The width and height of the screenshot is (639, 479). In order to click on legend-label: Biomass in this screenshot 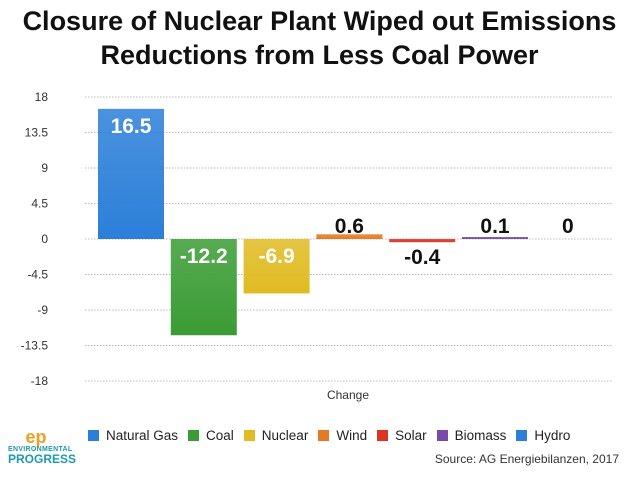, I will do `click(480, 435)`.